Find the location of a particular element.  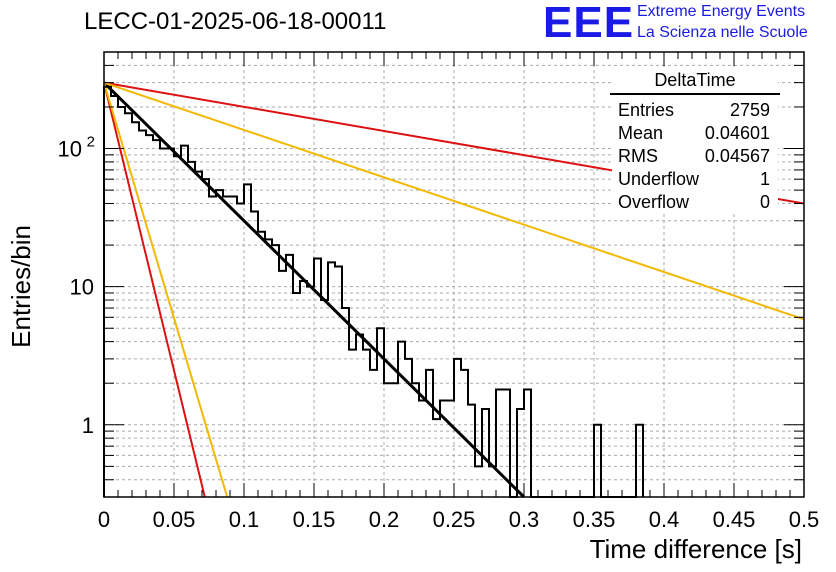

stats-value: 0.04601 is located at coordinates (737, 133).